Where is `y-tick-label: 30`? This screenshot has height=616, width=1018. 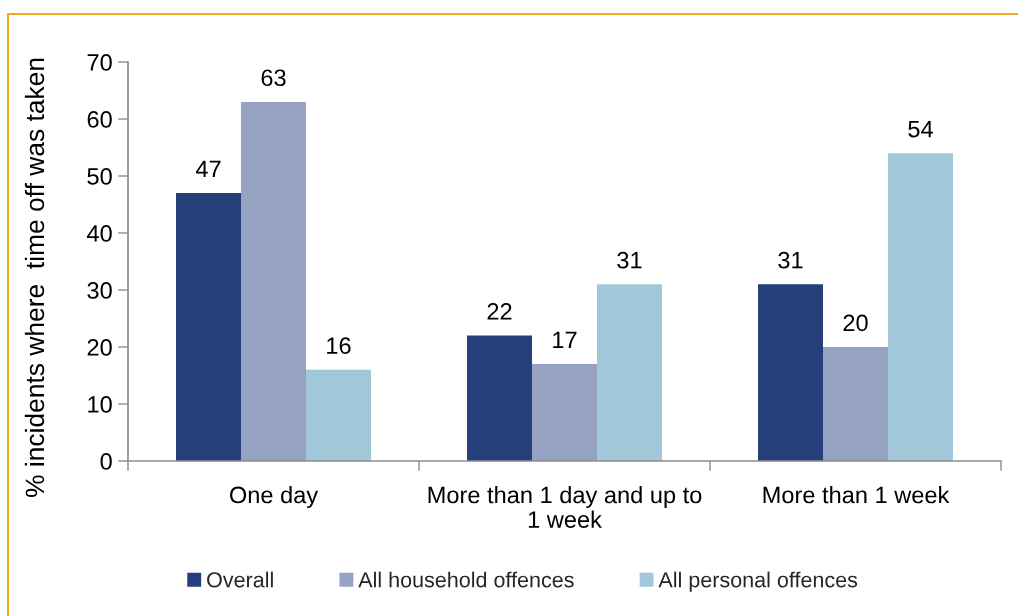 y-tick-label: 30 is located at coordinates (99, 290).